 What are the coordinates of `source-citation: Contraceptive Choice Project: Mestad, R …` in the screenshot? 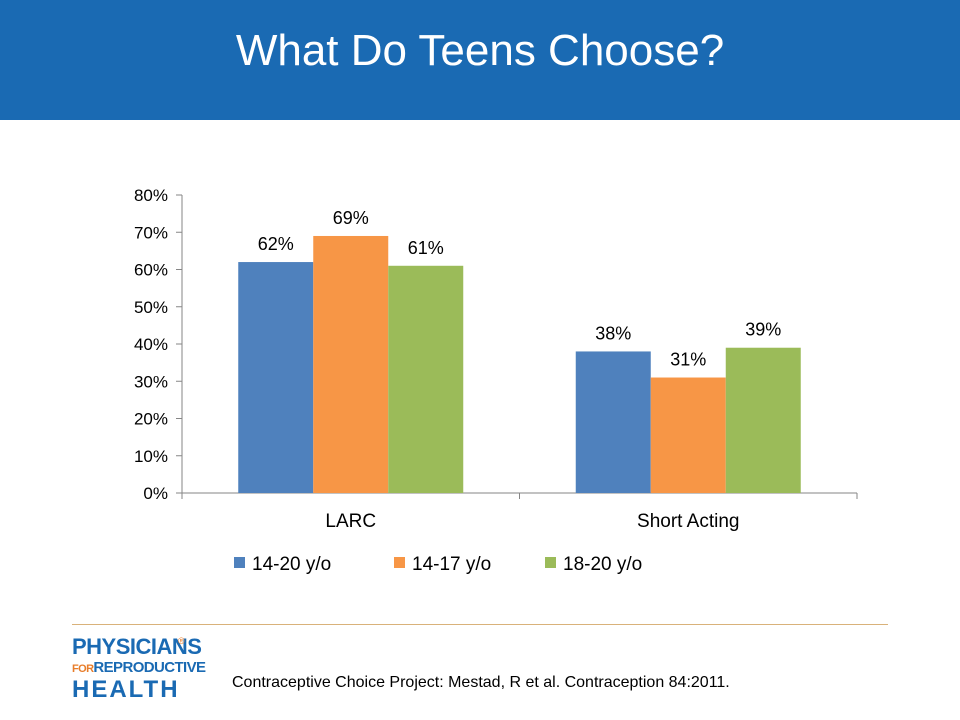 It's located at (481, 682).